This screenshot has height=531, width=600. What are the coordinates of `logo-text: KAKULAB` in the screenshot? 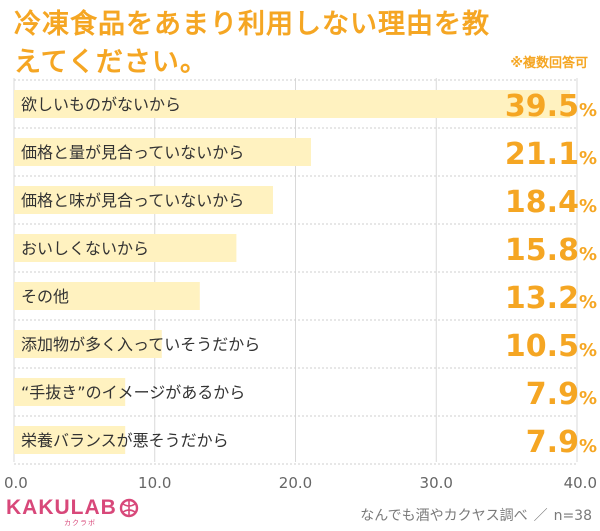 It's located at (61, 507).